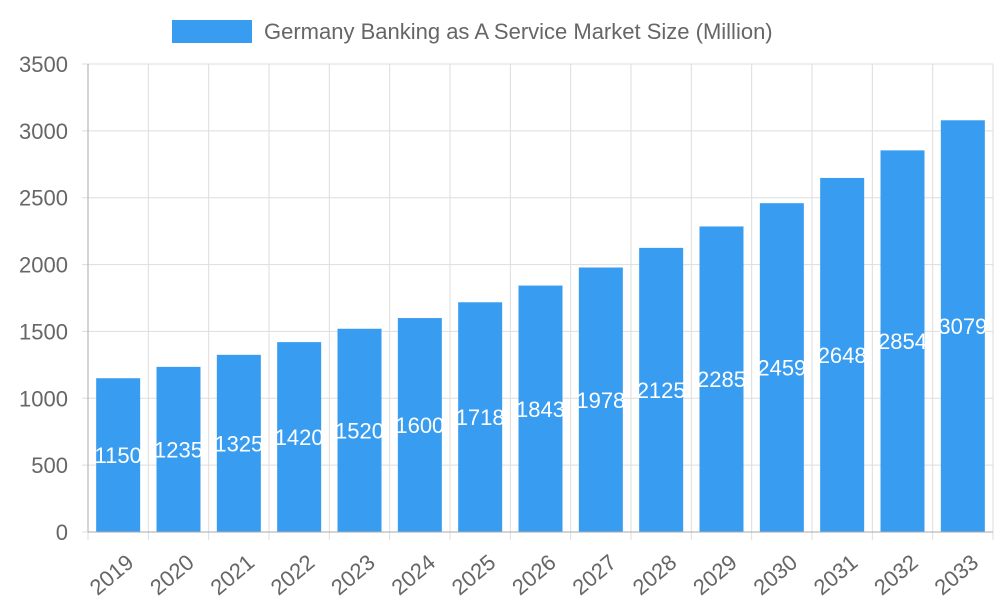 The image size is (1000, 605). I want to click on data-label: 2125, so click(661, 390).